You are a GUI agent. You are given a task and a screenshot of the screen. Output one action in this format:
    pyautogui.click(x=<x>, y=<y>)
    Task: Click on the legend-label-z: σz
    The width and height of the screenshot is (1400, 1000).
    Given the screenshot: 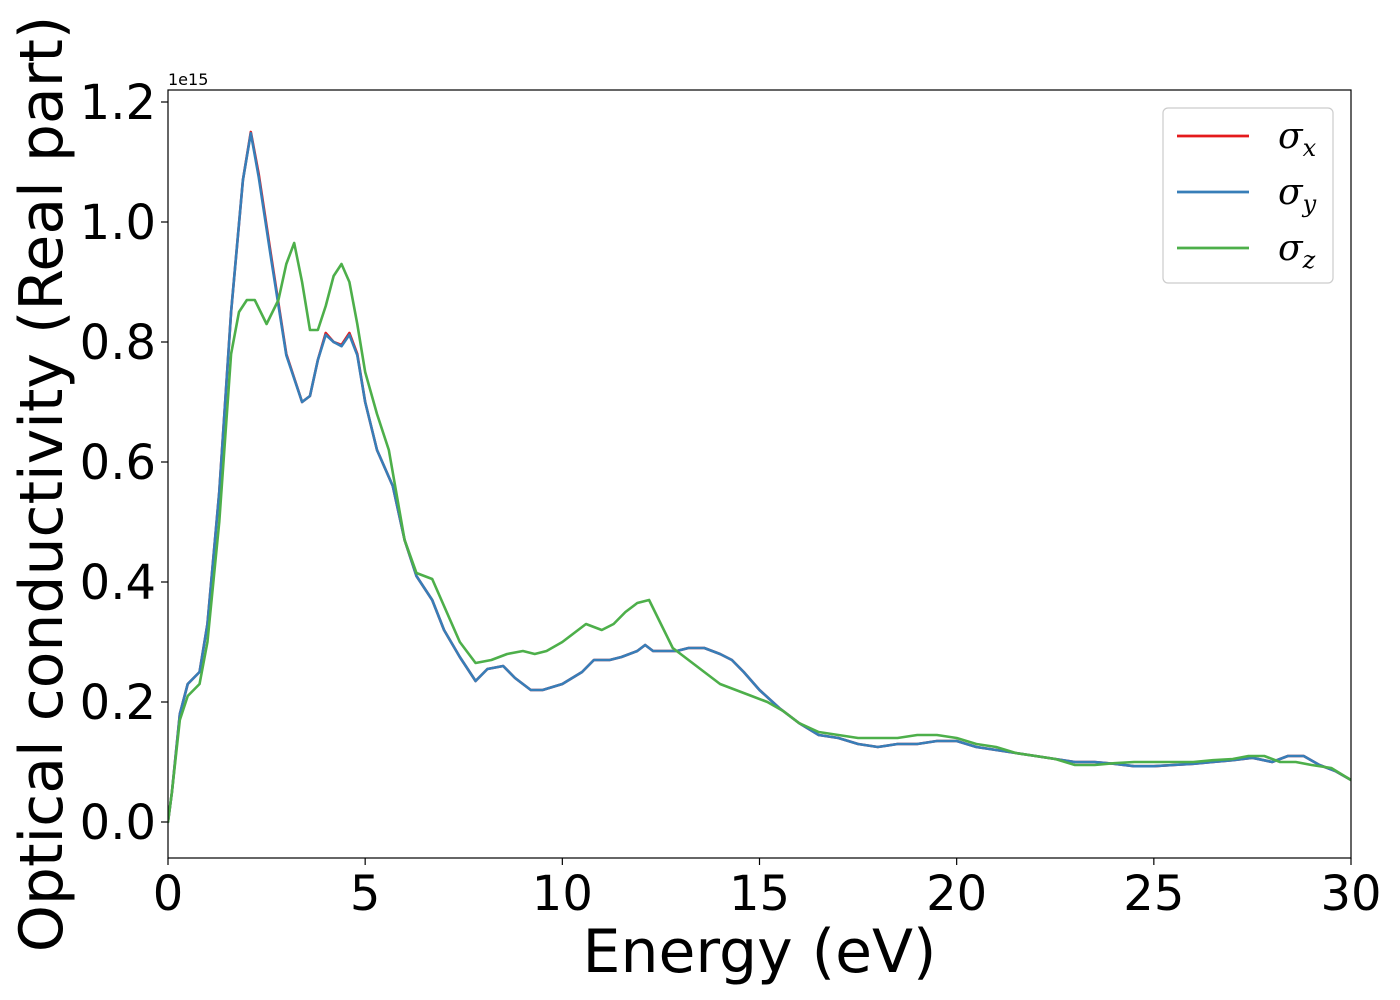 What is the action you would take?
    pyautogui.click(x=1297, y=251)
    